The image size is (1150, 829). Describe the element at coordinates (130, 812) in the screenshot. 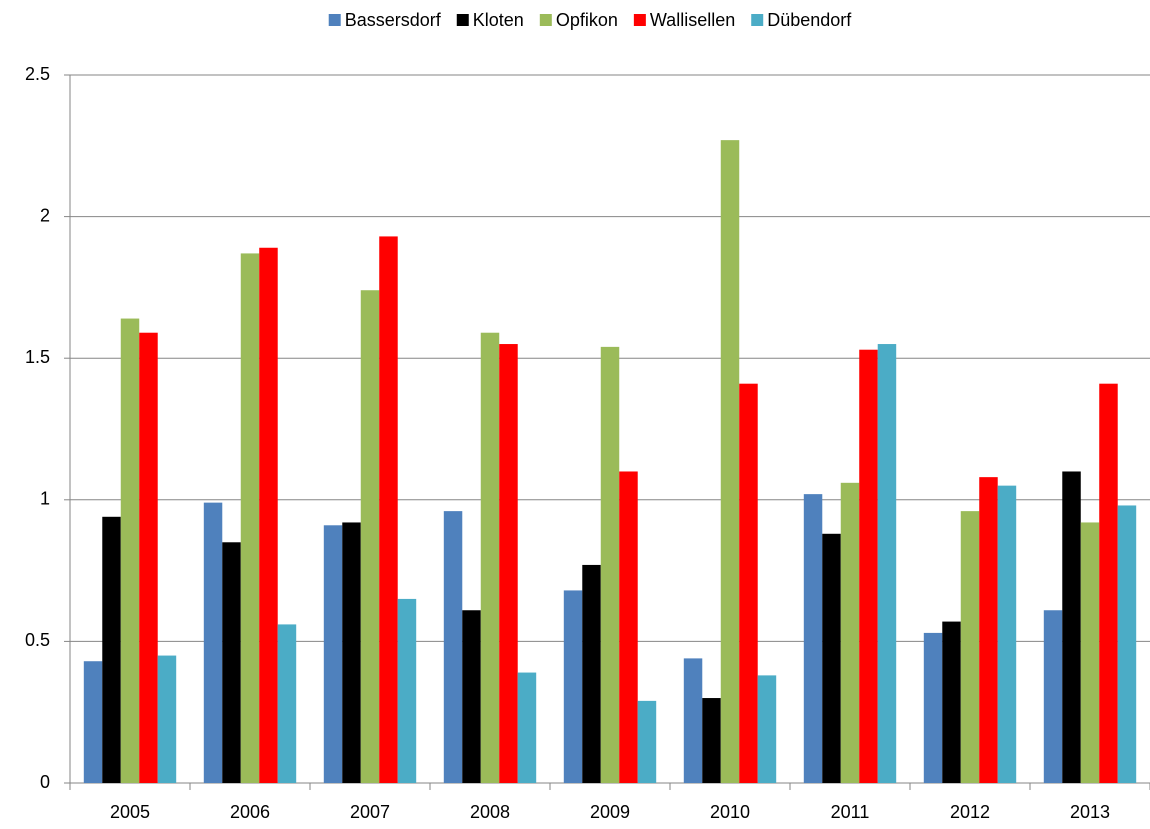

I see `x-tick-label: 2005` at that location.